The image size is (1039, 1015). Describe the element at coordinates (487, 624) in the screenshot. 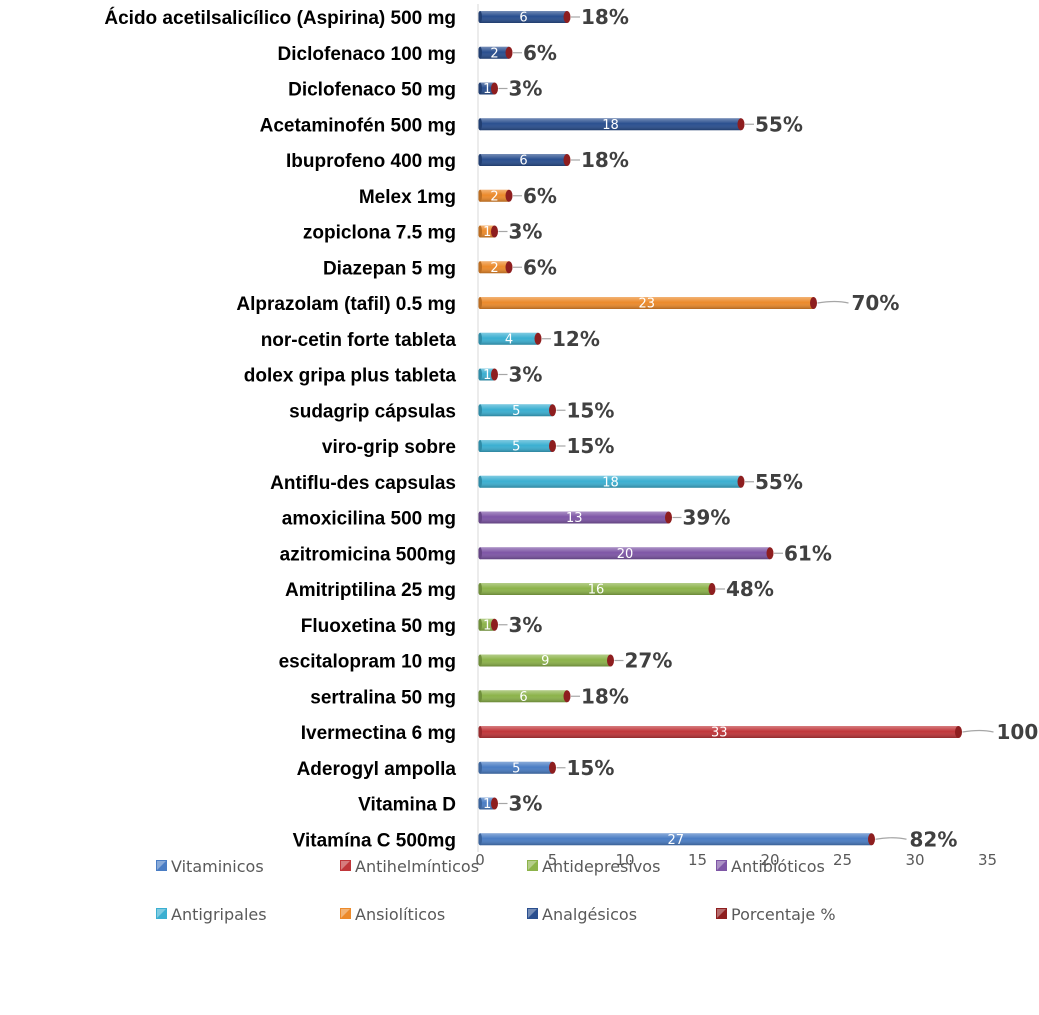

I see `bar-shine-fluoxetina-50-mg` at that location.